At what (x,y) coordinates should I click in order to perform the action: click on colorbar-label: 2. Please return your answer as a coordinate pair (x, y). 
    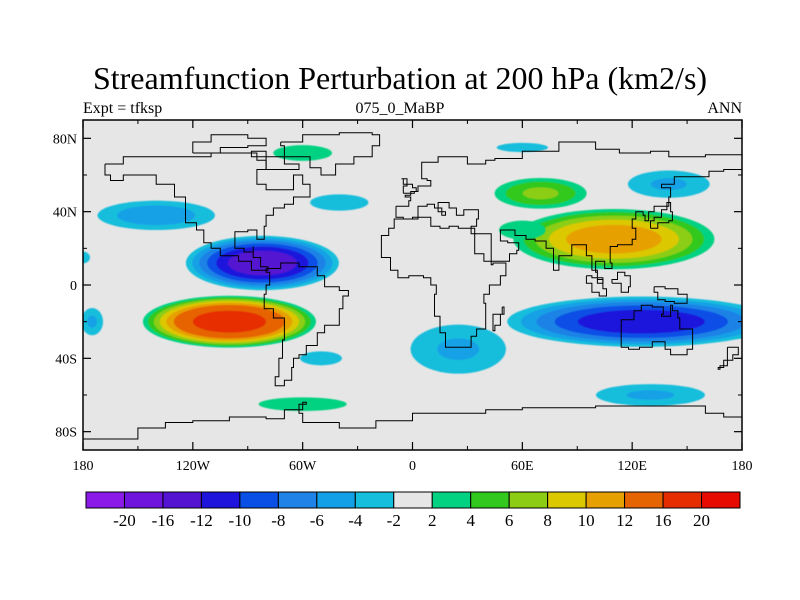
    Looking at the image, I should click on (432, 520).